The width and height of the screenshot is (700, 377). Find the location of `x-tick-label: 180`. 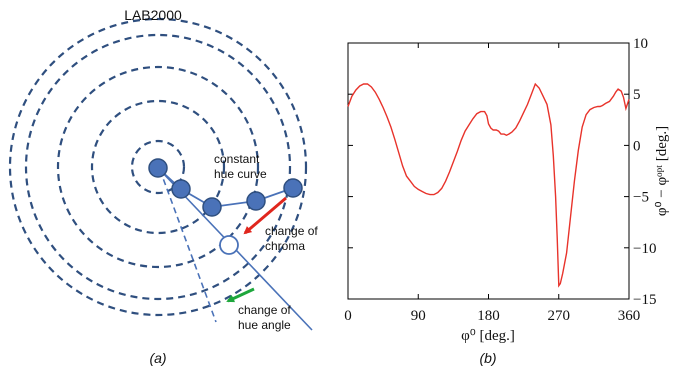

x-tick-label: 180 is located at coordinates (488, 316).